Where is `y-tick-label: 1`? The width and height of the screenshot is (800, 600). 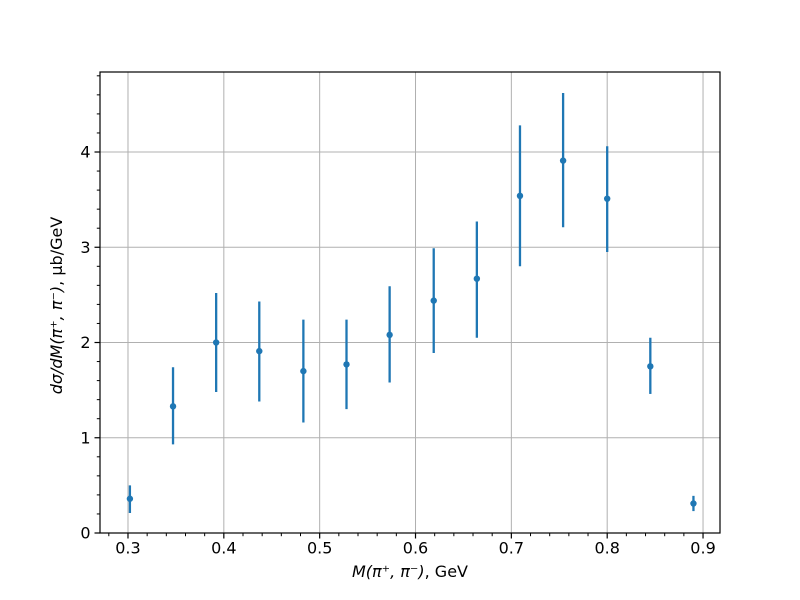 y-tick-label: 1 is located at coordinates (85, 437).